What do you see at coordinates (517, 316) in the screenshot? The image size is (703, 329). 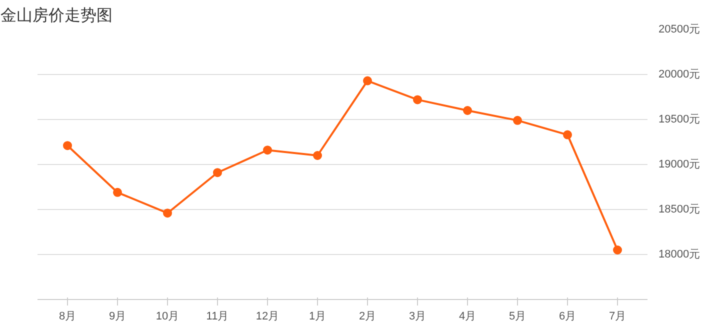 I see `x-tick-label: 5月` at bounding box center [517, 316].